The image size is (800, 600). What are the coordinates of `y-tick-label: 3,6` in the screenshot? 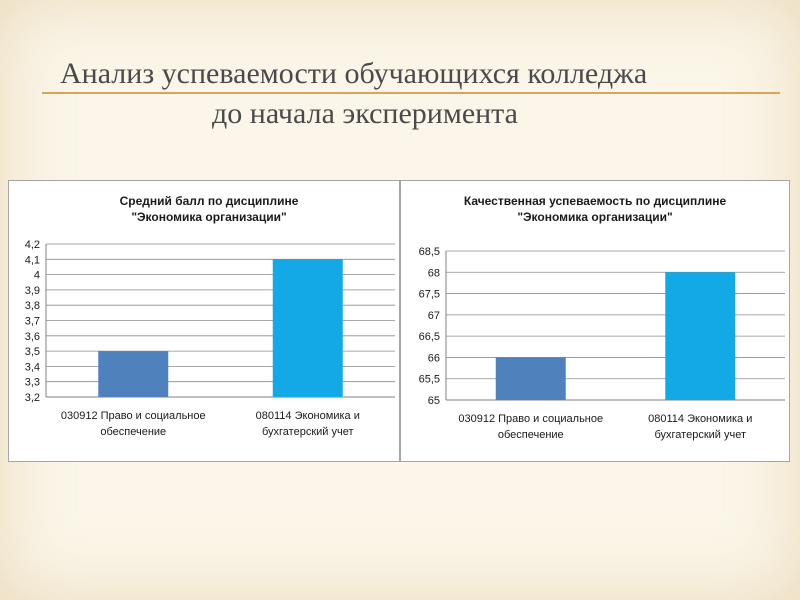 It's located at (32, 337).